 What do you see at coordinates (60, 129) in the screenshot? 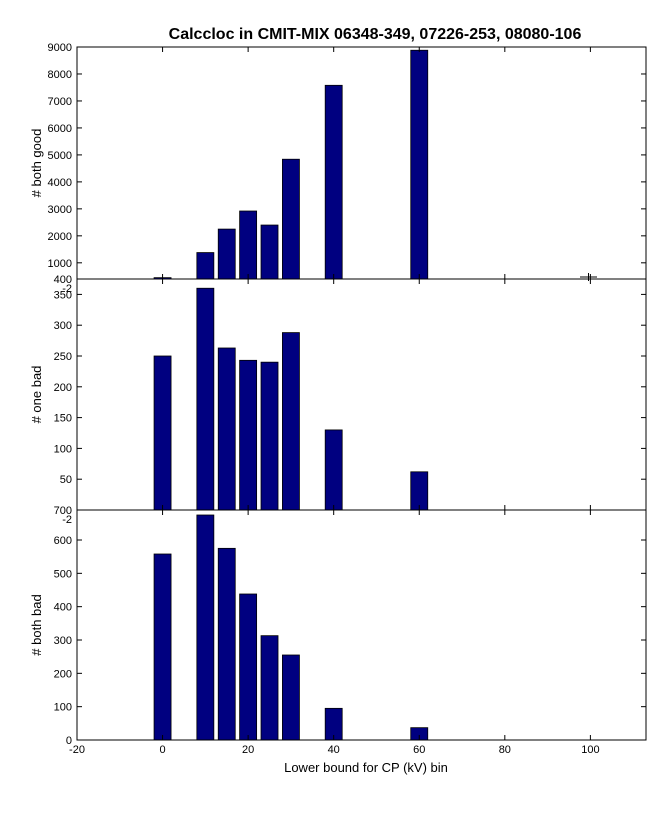
I see `y-tick-label: 6000` at bounding box center [60, 129].